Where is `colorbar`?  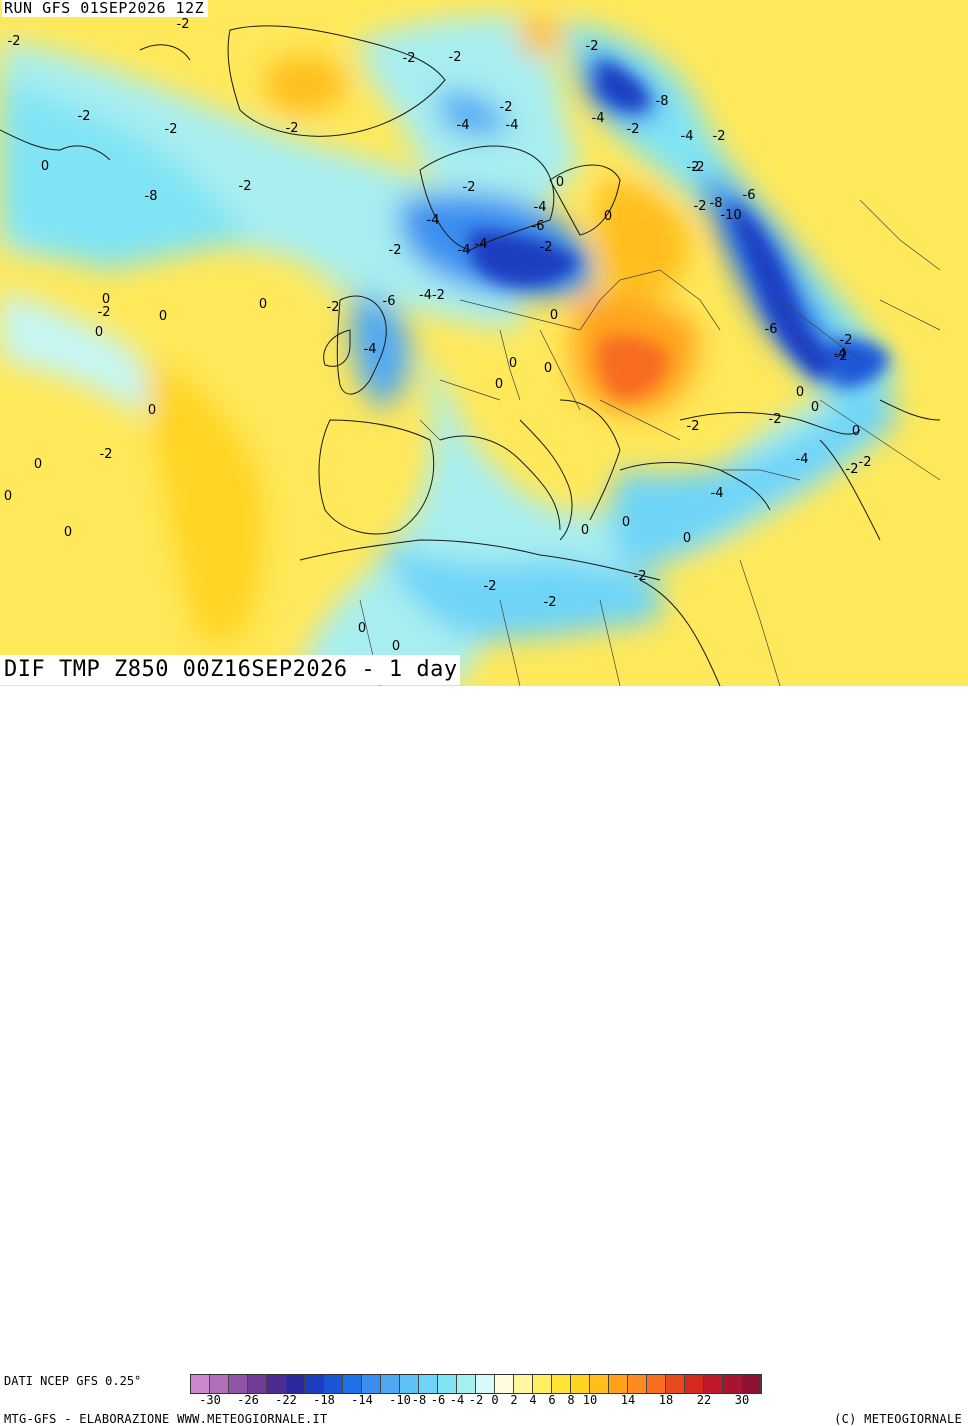 colorbar is located at coordinates (476, 1384).